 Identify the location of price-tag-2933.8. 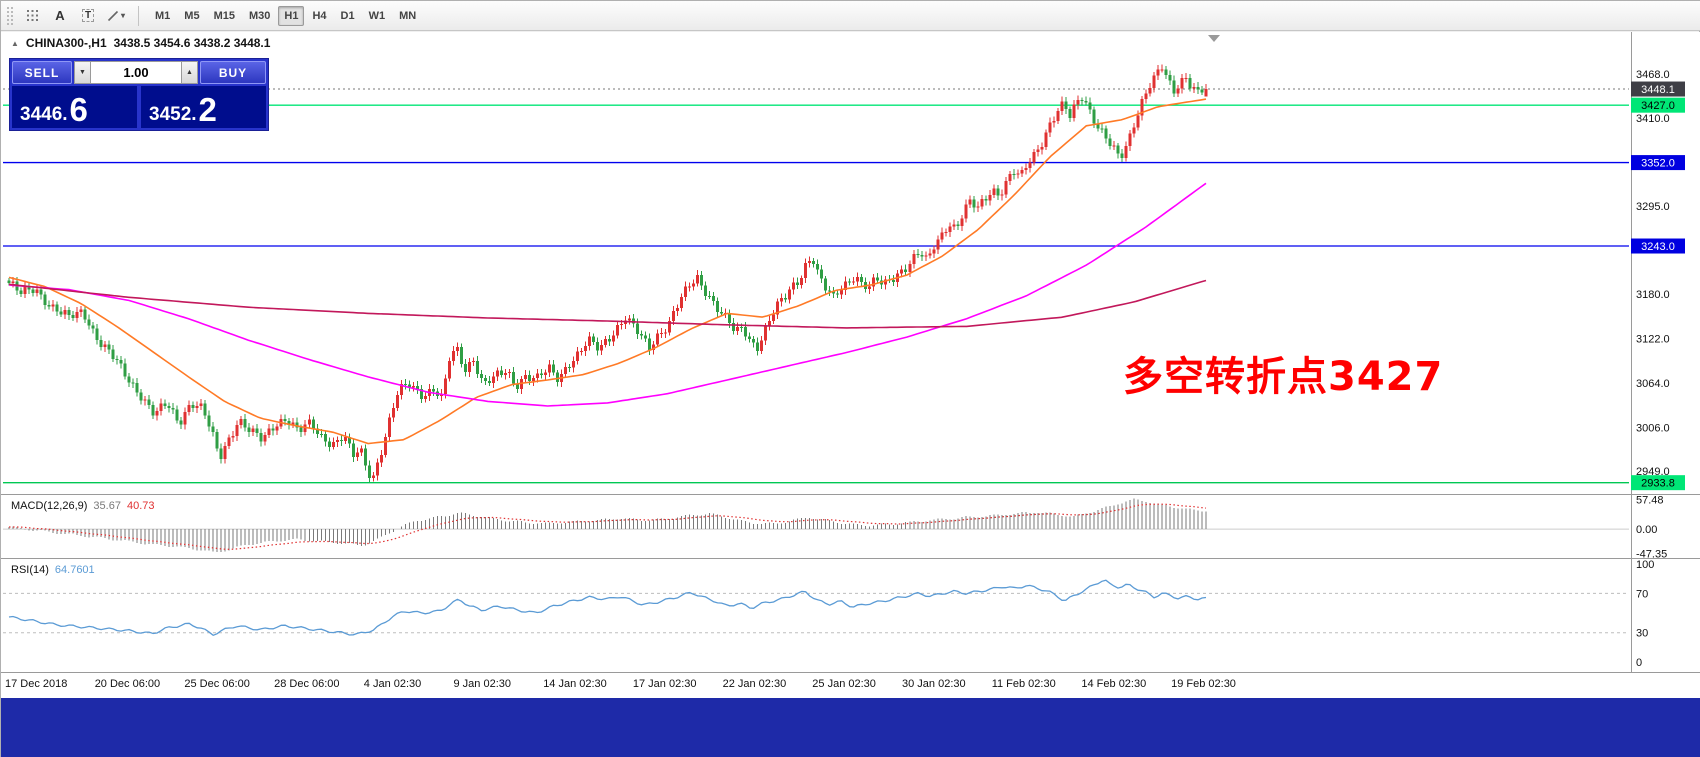
(1658, 483).